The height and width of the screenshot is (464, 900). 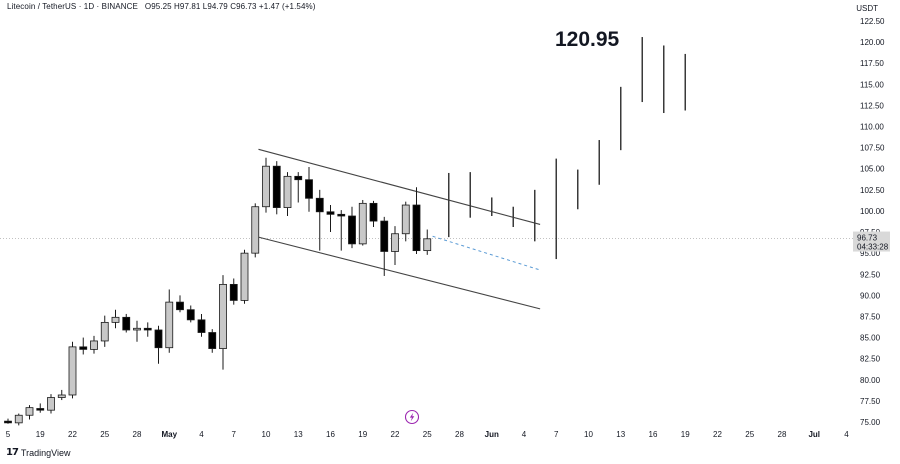 What do you see at coordinates (399, 229) in the screenshot?
I see `drawing-layer` at bounding box center [399, 229].